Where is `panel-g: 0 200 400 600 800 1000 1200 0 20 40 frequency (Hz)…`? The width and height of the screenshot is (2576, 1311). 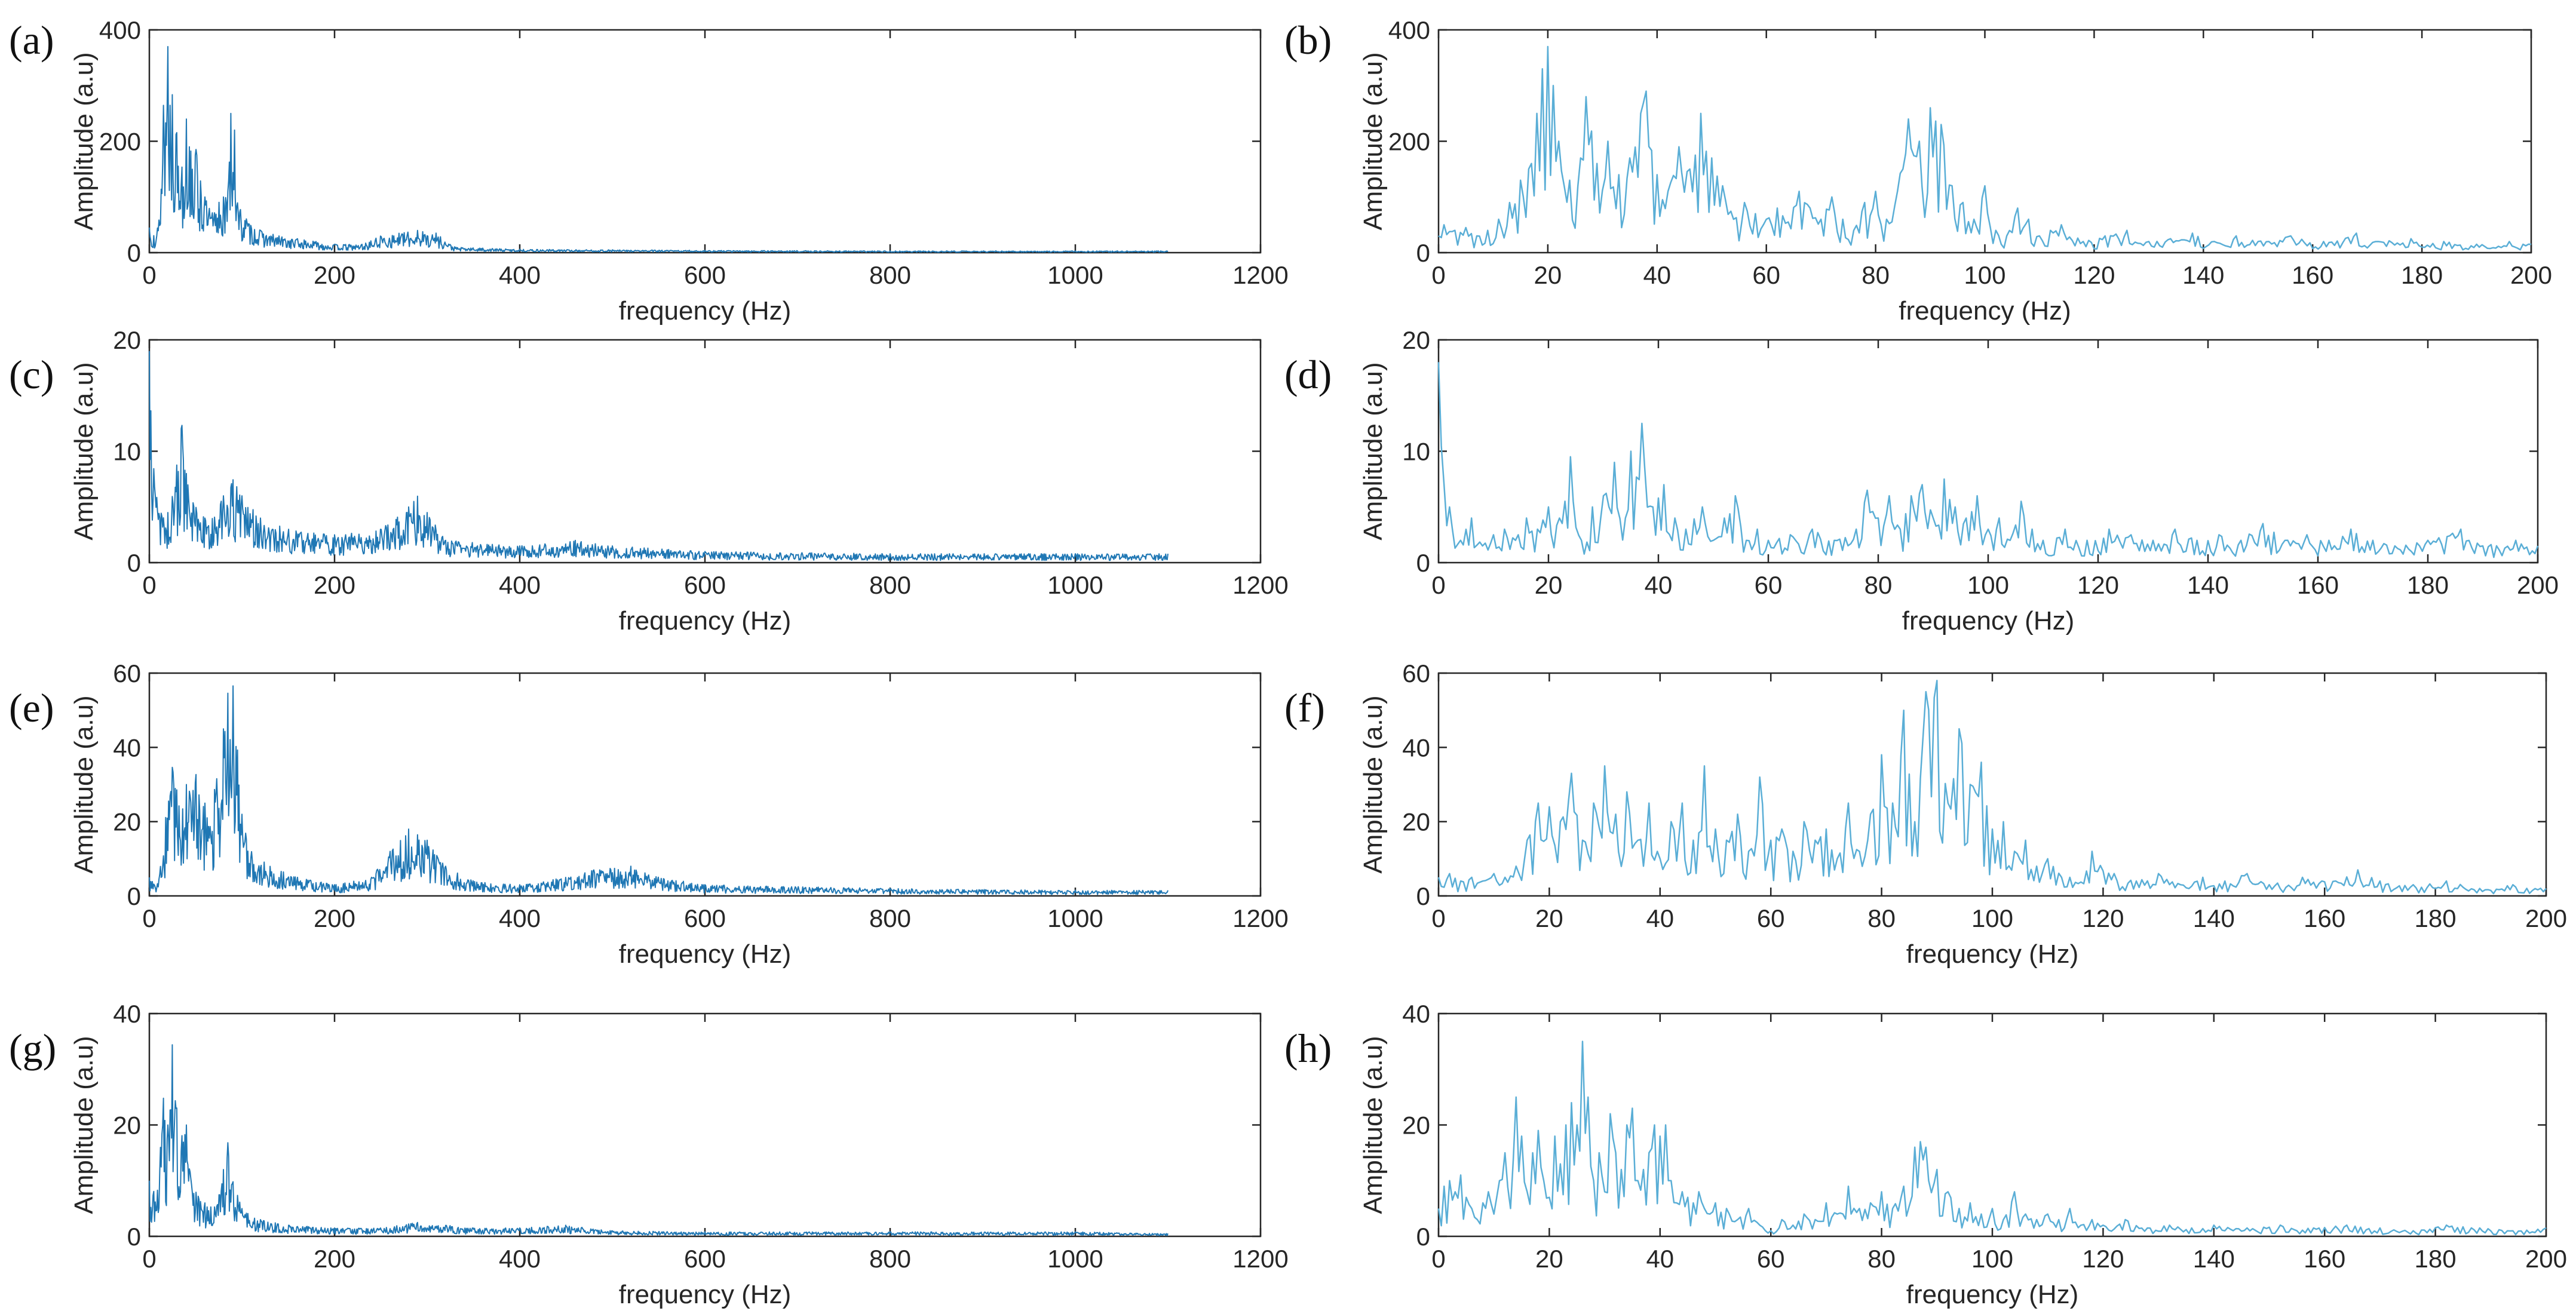 panel-g: 0 200 400 600 800 1000 1200 0 20 40 frequency (Hz)… is located at coordinates (649, 1154).